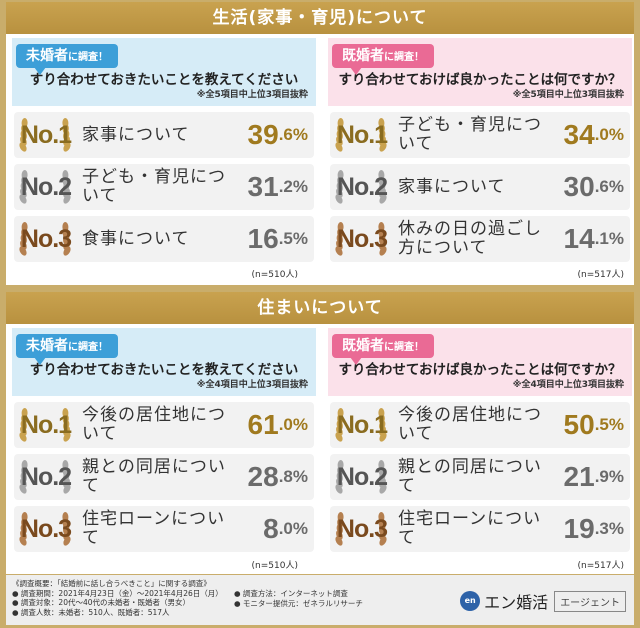  What do you see at coordinates (277, 186) in the screenshot?
I see `percentage: 31.2%` at bounding box center [277, 186].